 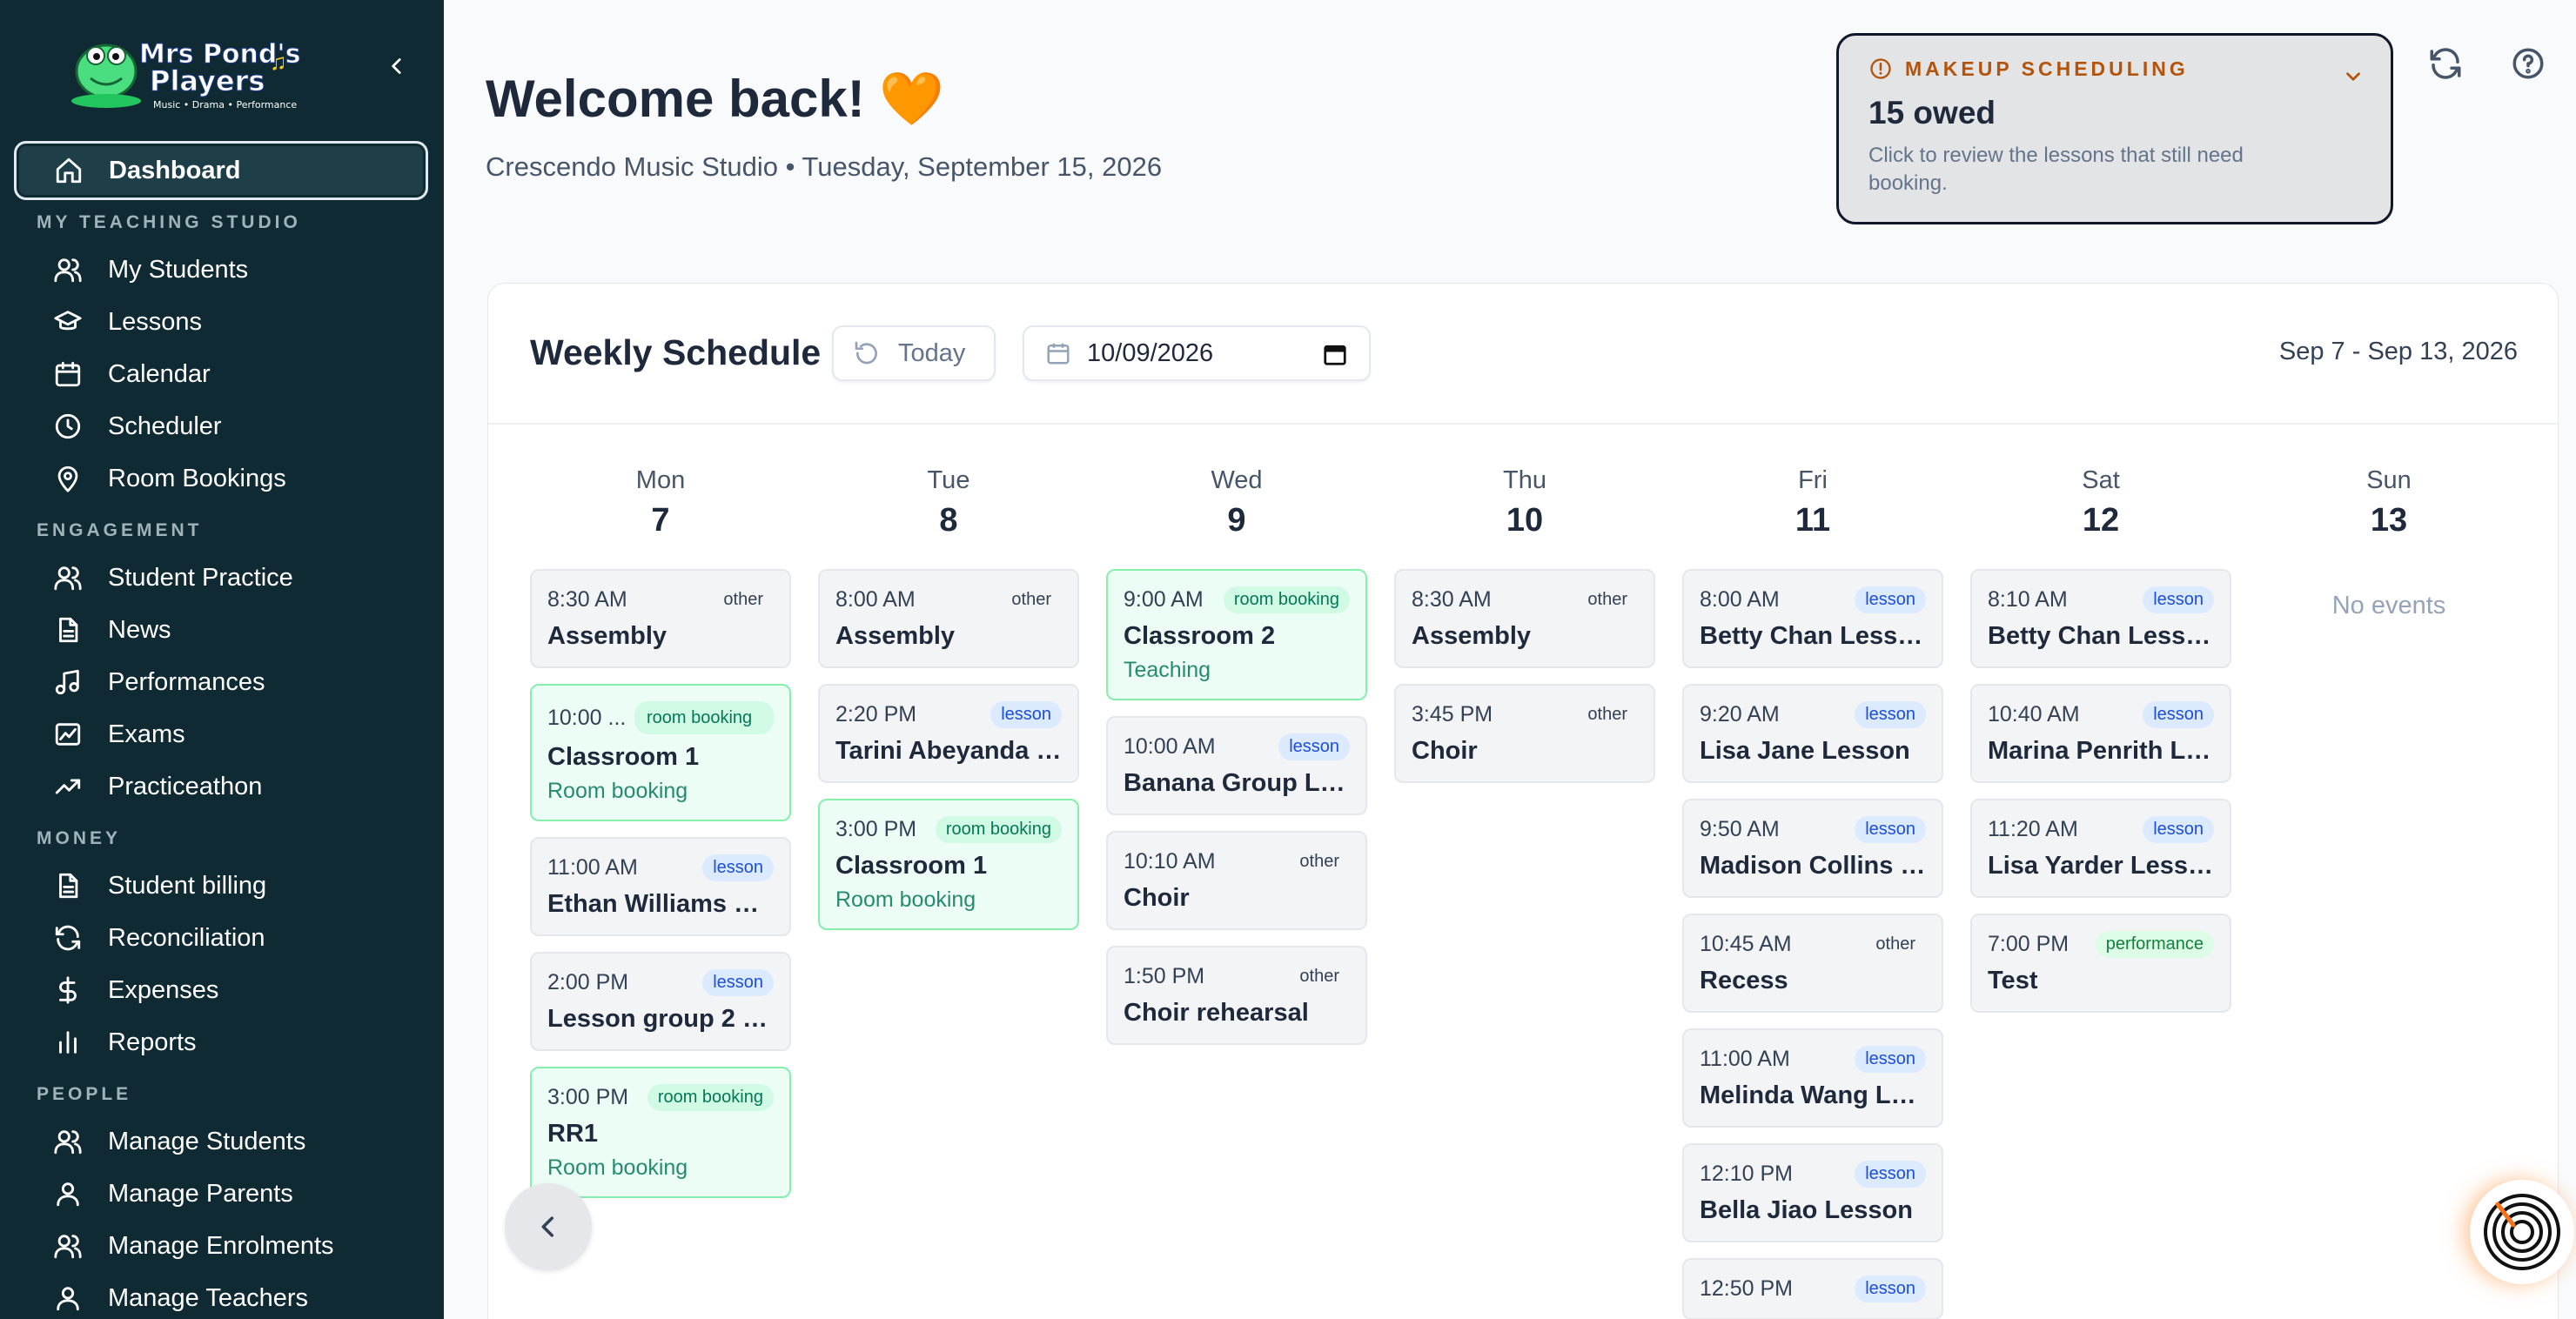 What do you see at coordinates (1812, 964) in the screenshot?
I see `event-card: 10:45 AM other Recess` at bounding box center [1812, 964].